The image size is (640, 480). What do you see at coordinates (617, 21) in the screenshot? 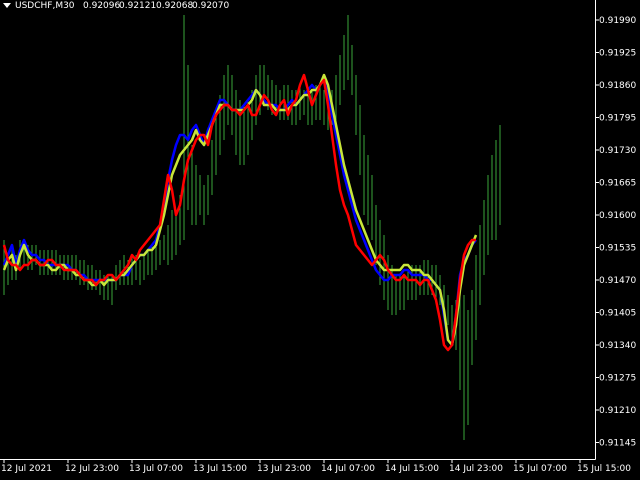
I see `price-tick-label: 0.91990` at bounding box center [617, 21].